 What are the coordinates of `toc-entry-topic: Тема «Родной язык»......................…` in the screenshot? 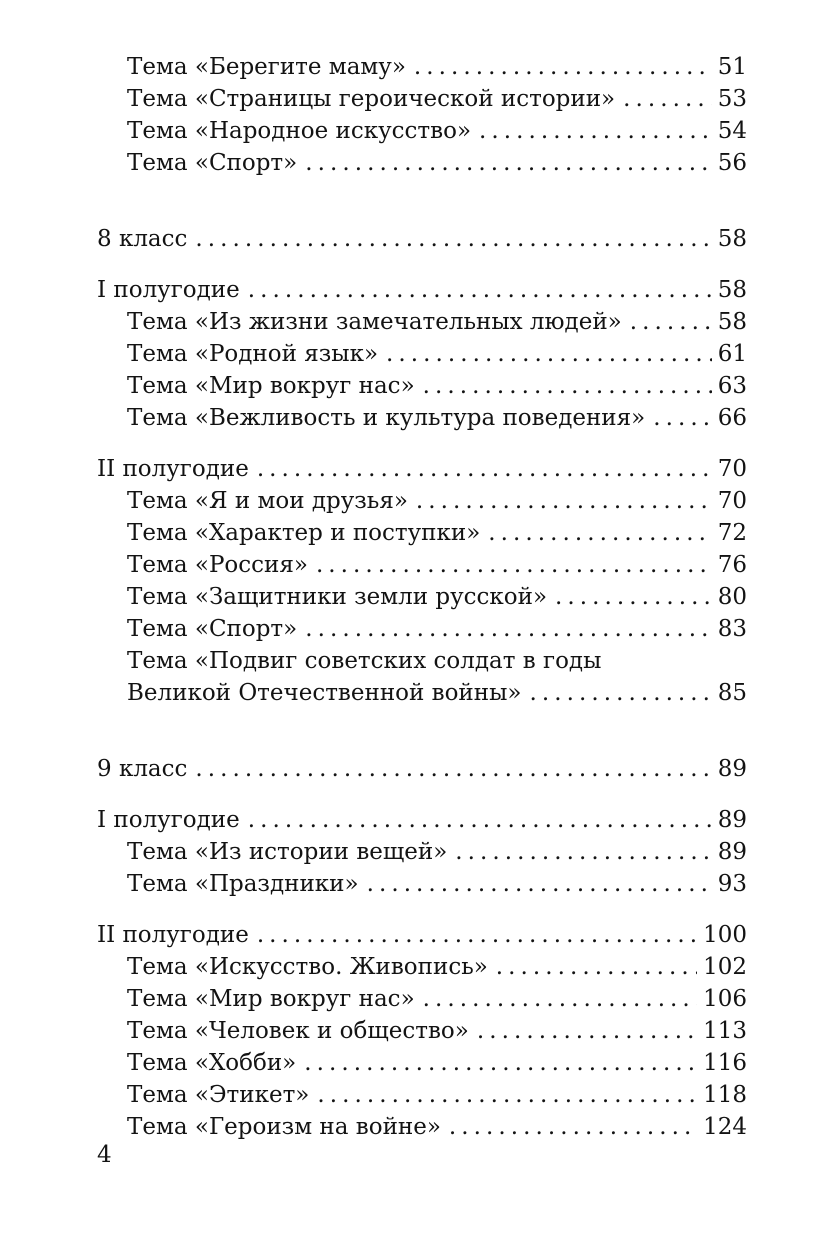 It's located at (422, 354).